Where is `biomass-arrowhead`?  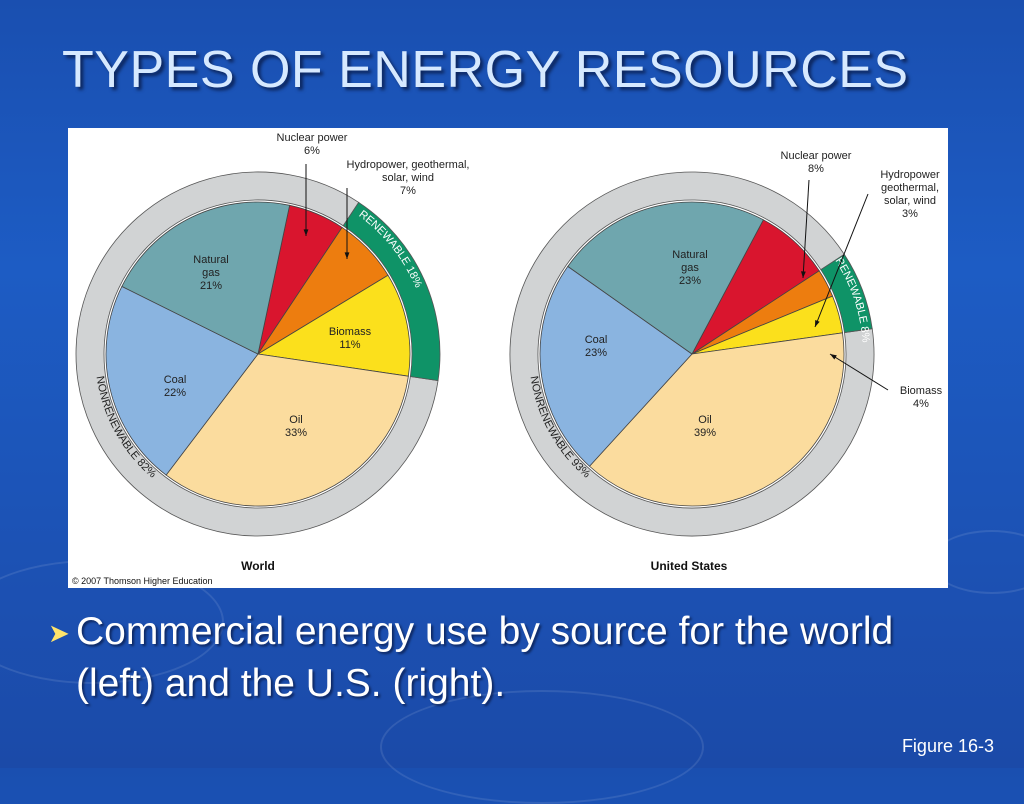 biomass-arrowhead is located at coordinates (833, 357).